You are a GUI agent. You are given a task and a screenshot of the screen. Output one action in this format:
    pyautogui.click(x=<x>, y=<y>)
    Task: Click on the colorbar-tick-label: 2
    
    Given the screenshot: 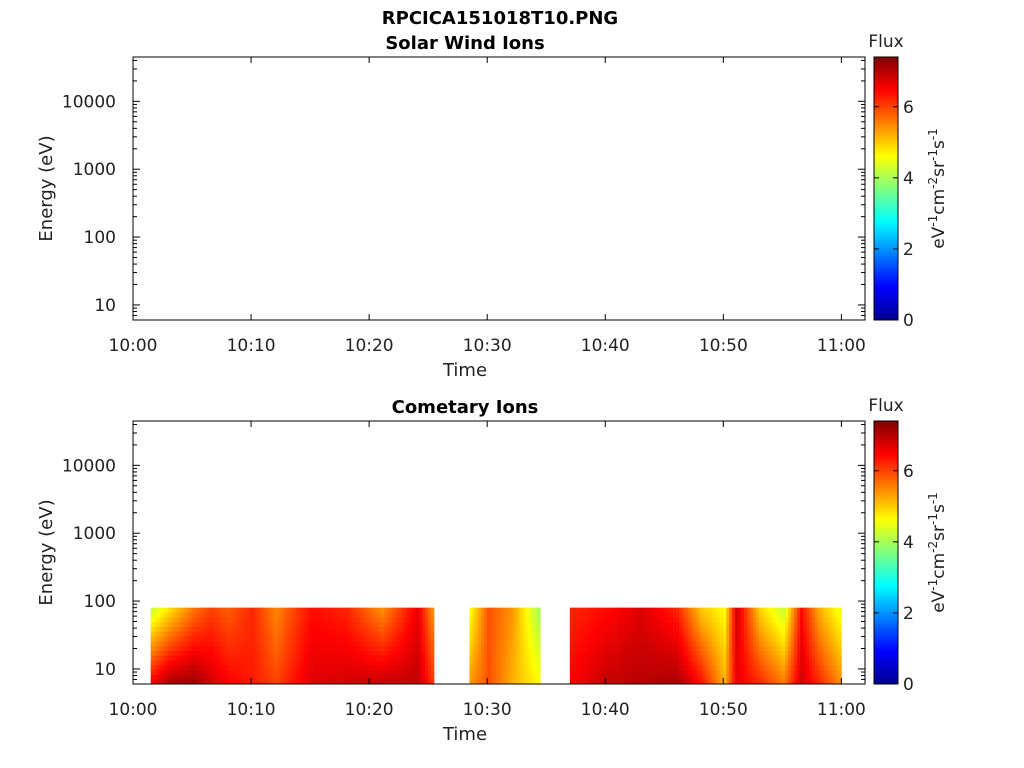 What is the action you would take?
    pyautogui.click(x=908, y=614)
    